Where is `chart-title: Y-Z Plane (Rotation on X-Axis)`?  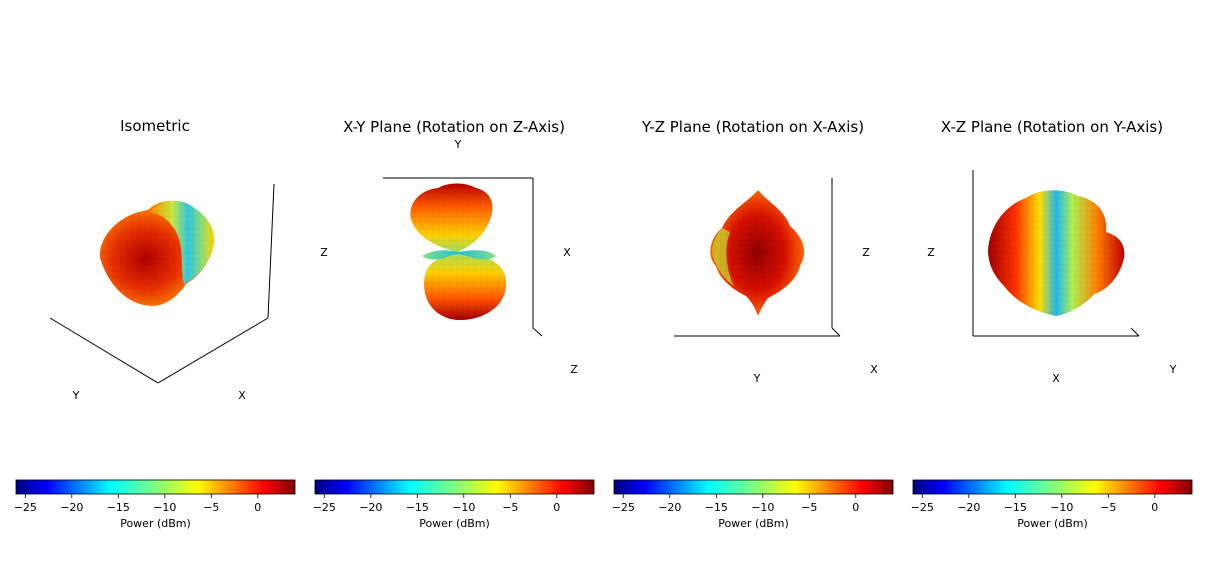 chart-title: Y-Z Plane (Rotation on X-Axis) is located at coordinates (752, 127).